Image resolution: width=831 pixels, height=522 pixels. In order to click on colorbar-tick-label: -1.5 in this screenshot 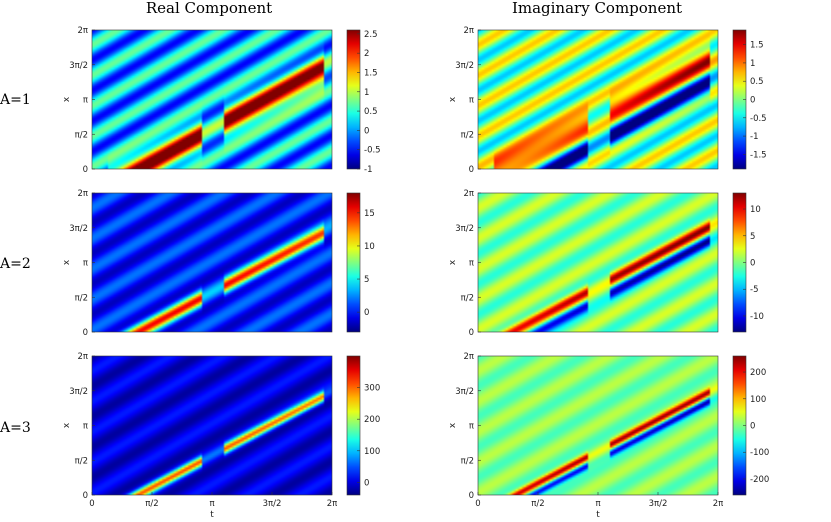, I will do `click(758, 155)`.